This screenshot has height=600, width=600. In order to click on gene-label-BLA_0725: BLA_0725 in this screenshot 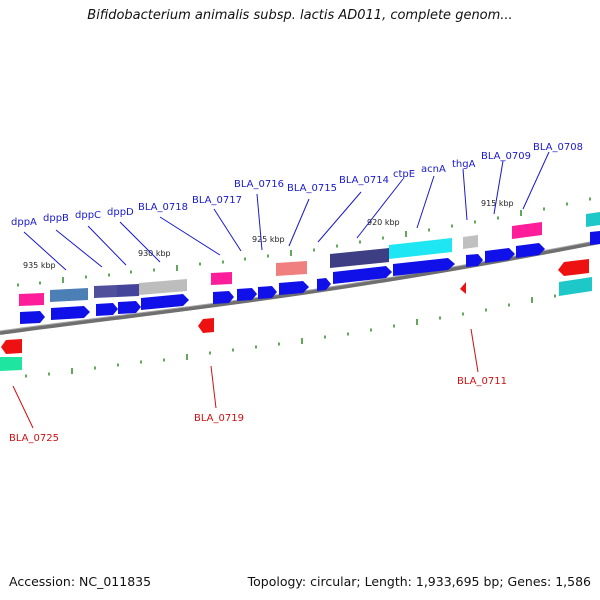, I will do `click(34, 438)`.